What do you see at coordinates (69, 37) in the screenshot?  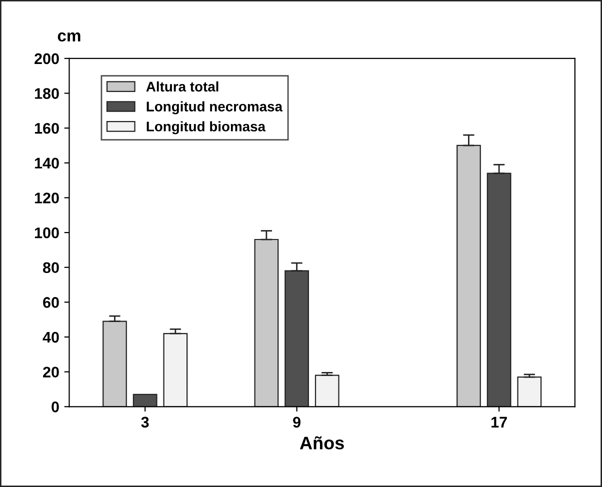 I see `y-axis-title: cm` at bounding box center [69, 37].